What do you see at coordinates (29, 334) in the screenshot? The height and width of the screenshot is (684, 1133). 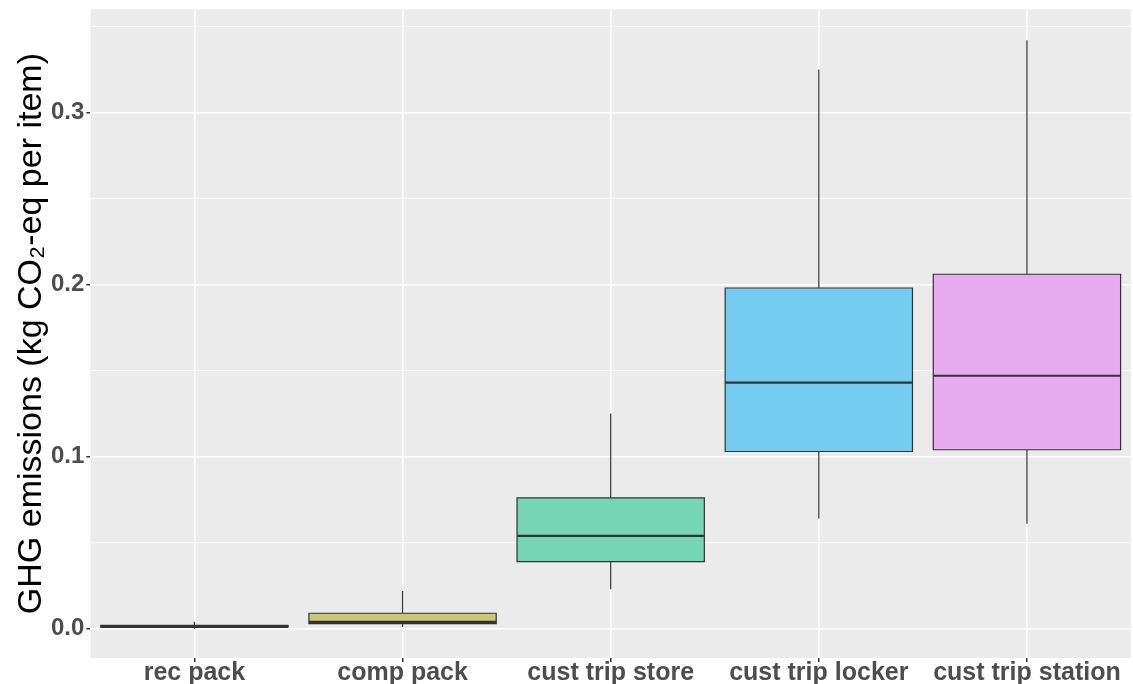 I see `y-axis-title: GHG emissions (kg CO₂-eq per item)` at bounding box center [29, 334].